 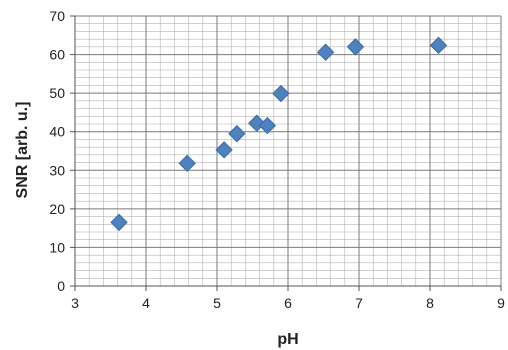 I want to click on y-tick-label: 20, so click(x=57, y=209).